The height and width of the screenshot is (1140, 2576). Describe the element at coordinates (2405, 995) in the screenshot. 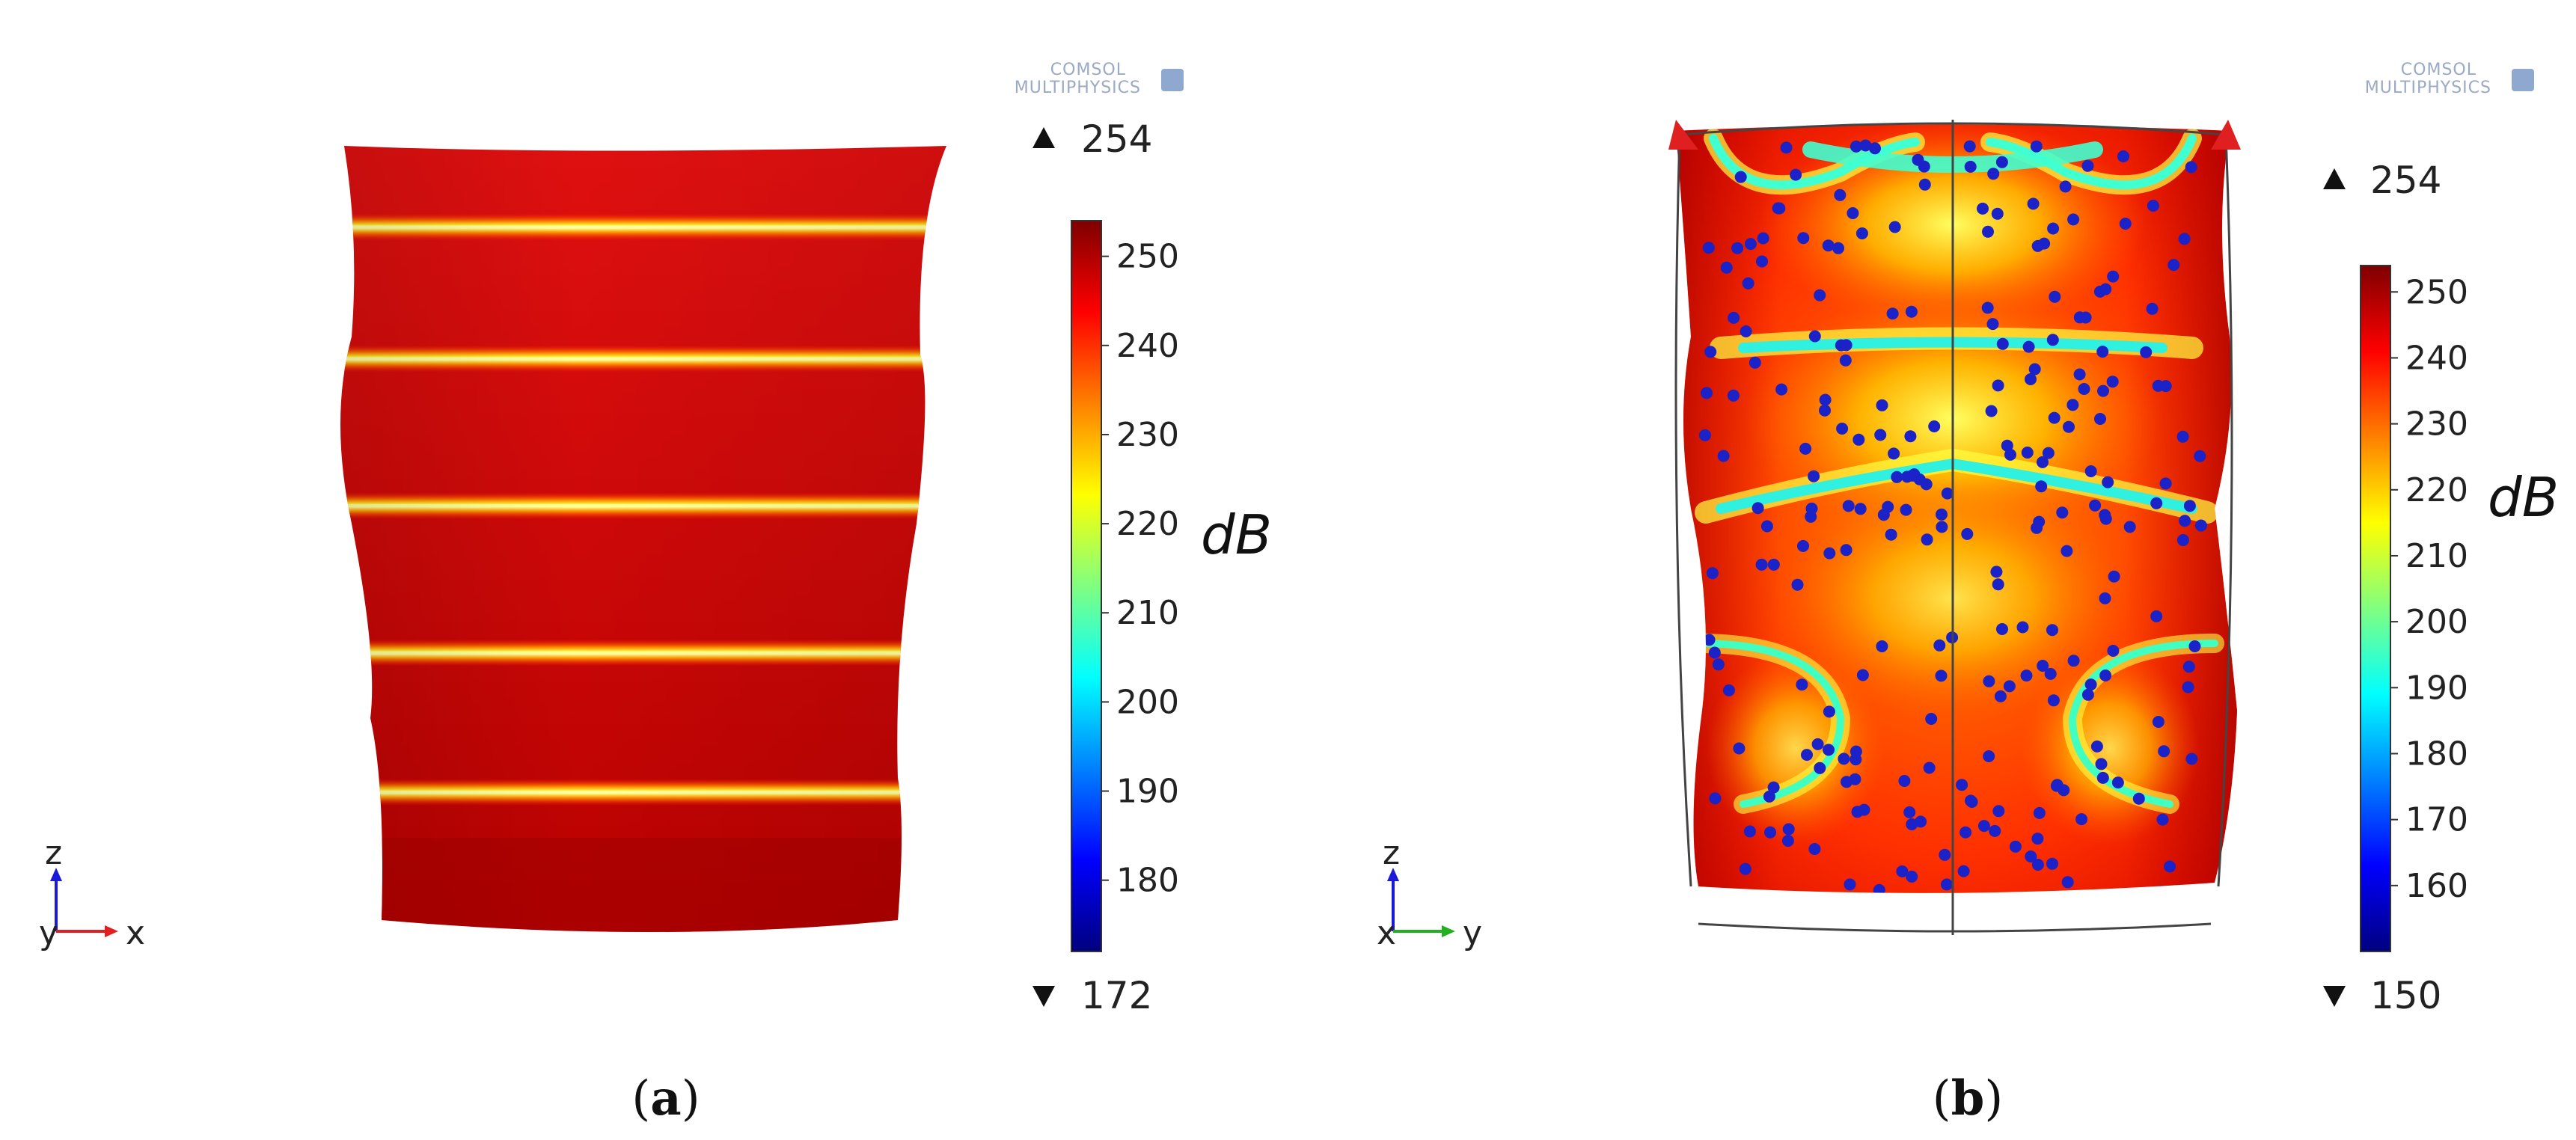

I see `colorbar-min-label: 150` at that location.